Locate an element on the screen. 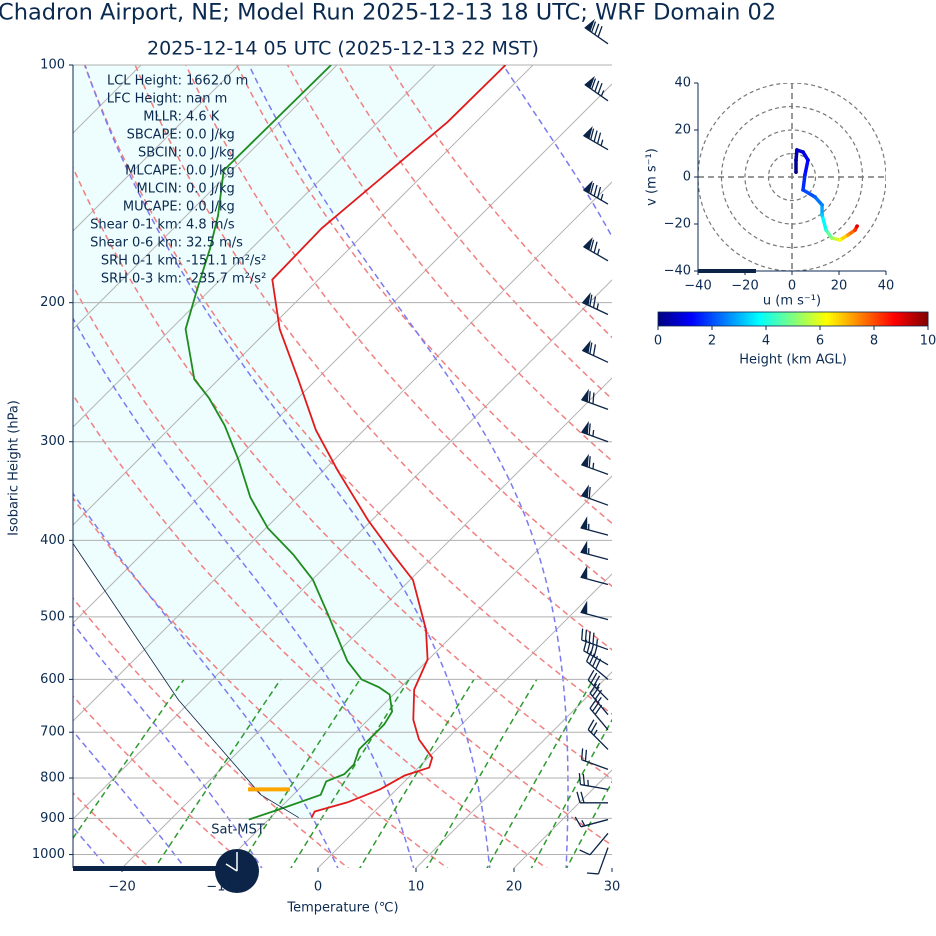 This screenshot has height=936, width=936. x-tick-label: 30 is located at coordinates (612, 887).